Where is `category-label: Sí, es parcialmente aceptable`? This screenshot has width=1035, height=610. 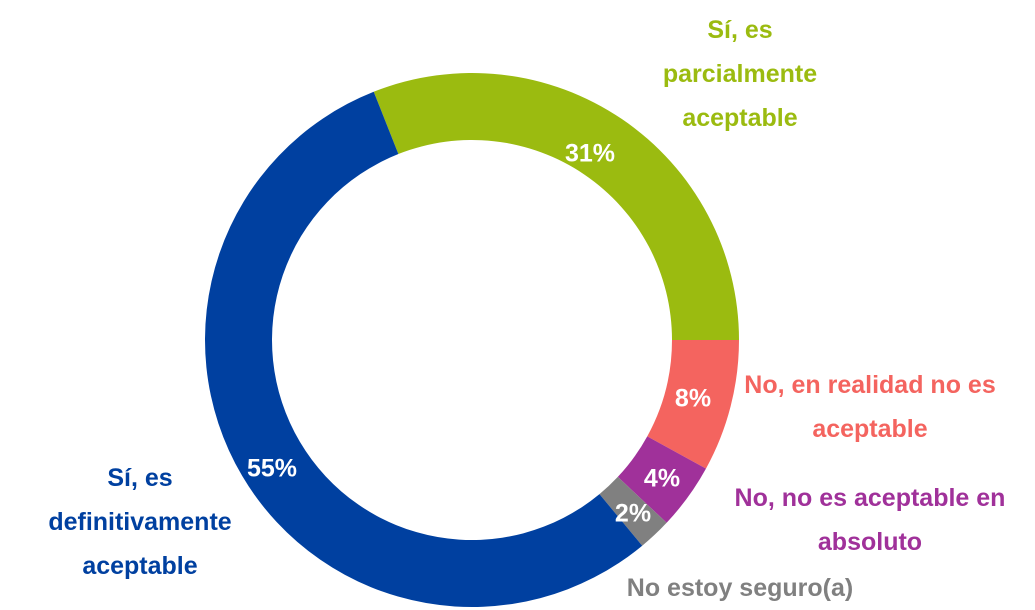
category-label: Sí, es parcialmente aceptable is located at coordinates (740, 74).